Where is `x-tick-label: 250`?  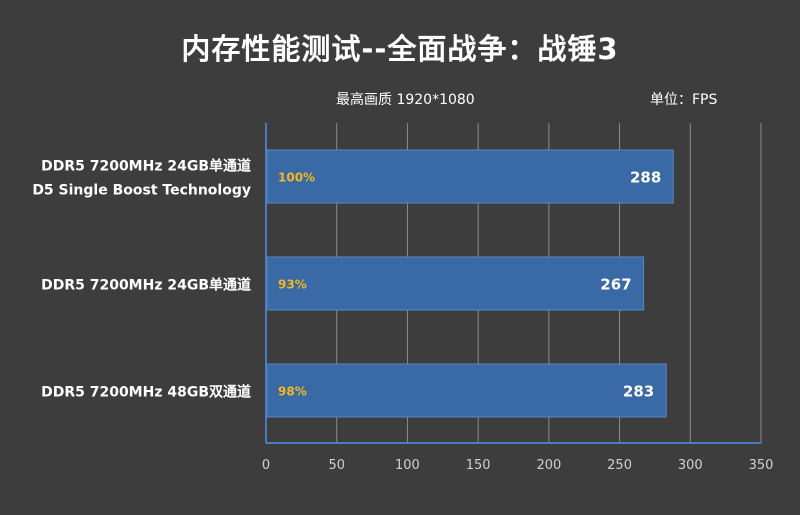 x-tick-label: 250 is located at coordinates (619, 465).